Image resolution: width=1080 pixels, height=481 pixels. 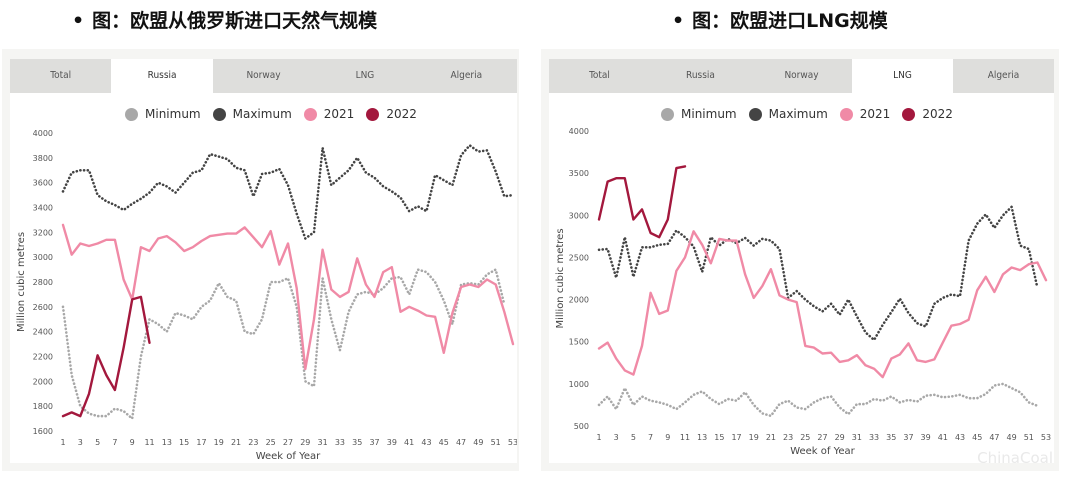 I want to click on right-chart-caption: • 图：欧盟进口LNG规模, so click(x=780, y=19).